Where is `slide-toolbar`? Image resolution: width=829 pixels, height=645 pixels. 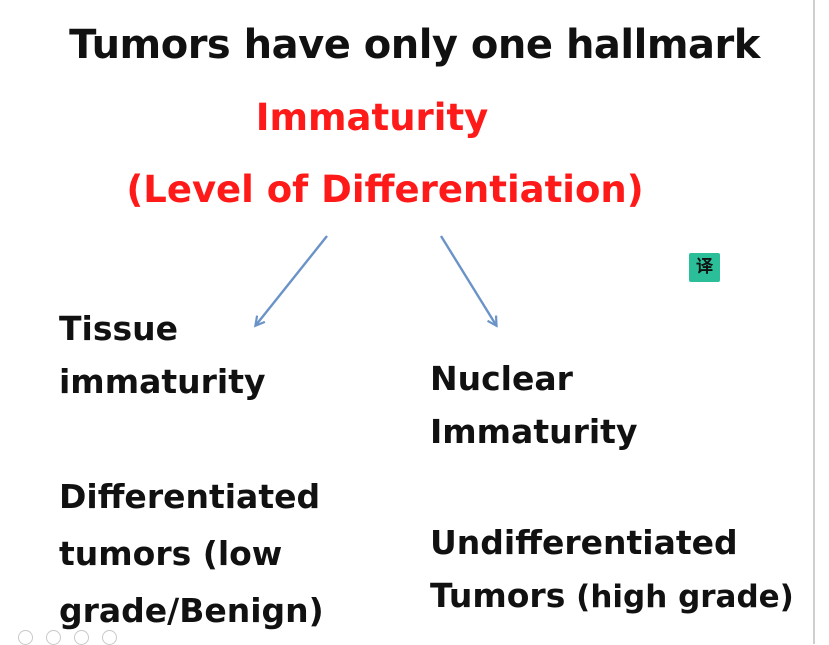
slide-toolbar is located at coordinates (80, 635).